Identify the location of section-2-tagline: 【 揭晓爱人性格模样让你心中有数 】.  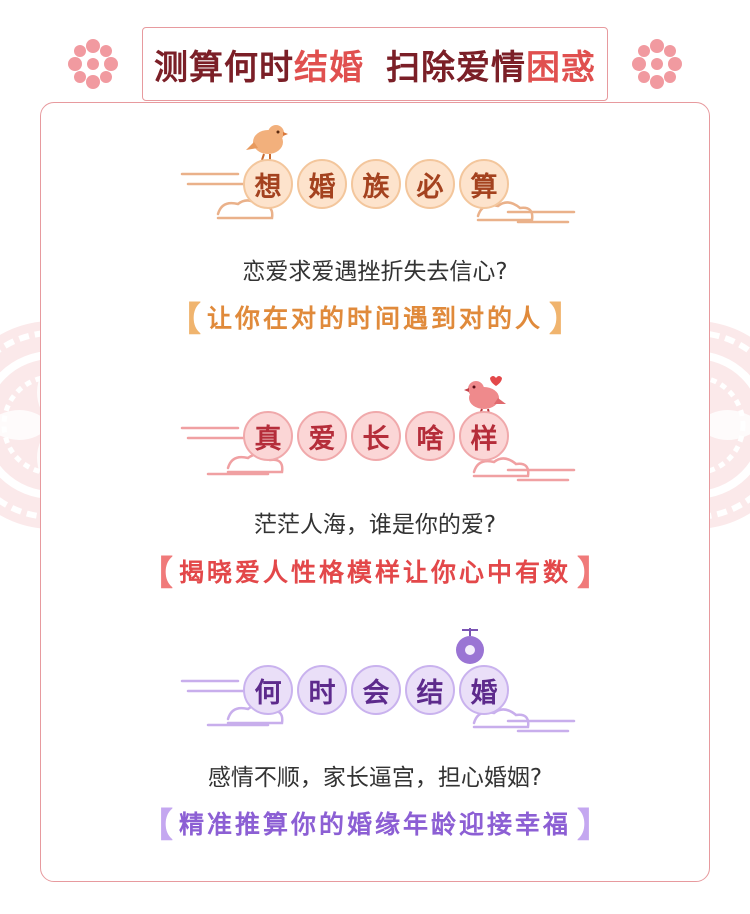
(374, 574).